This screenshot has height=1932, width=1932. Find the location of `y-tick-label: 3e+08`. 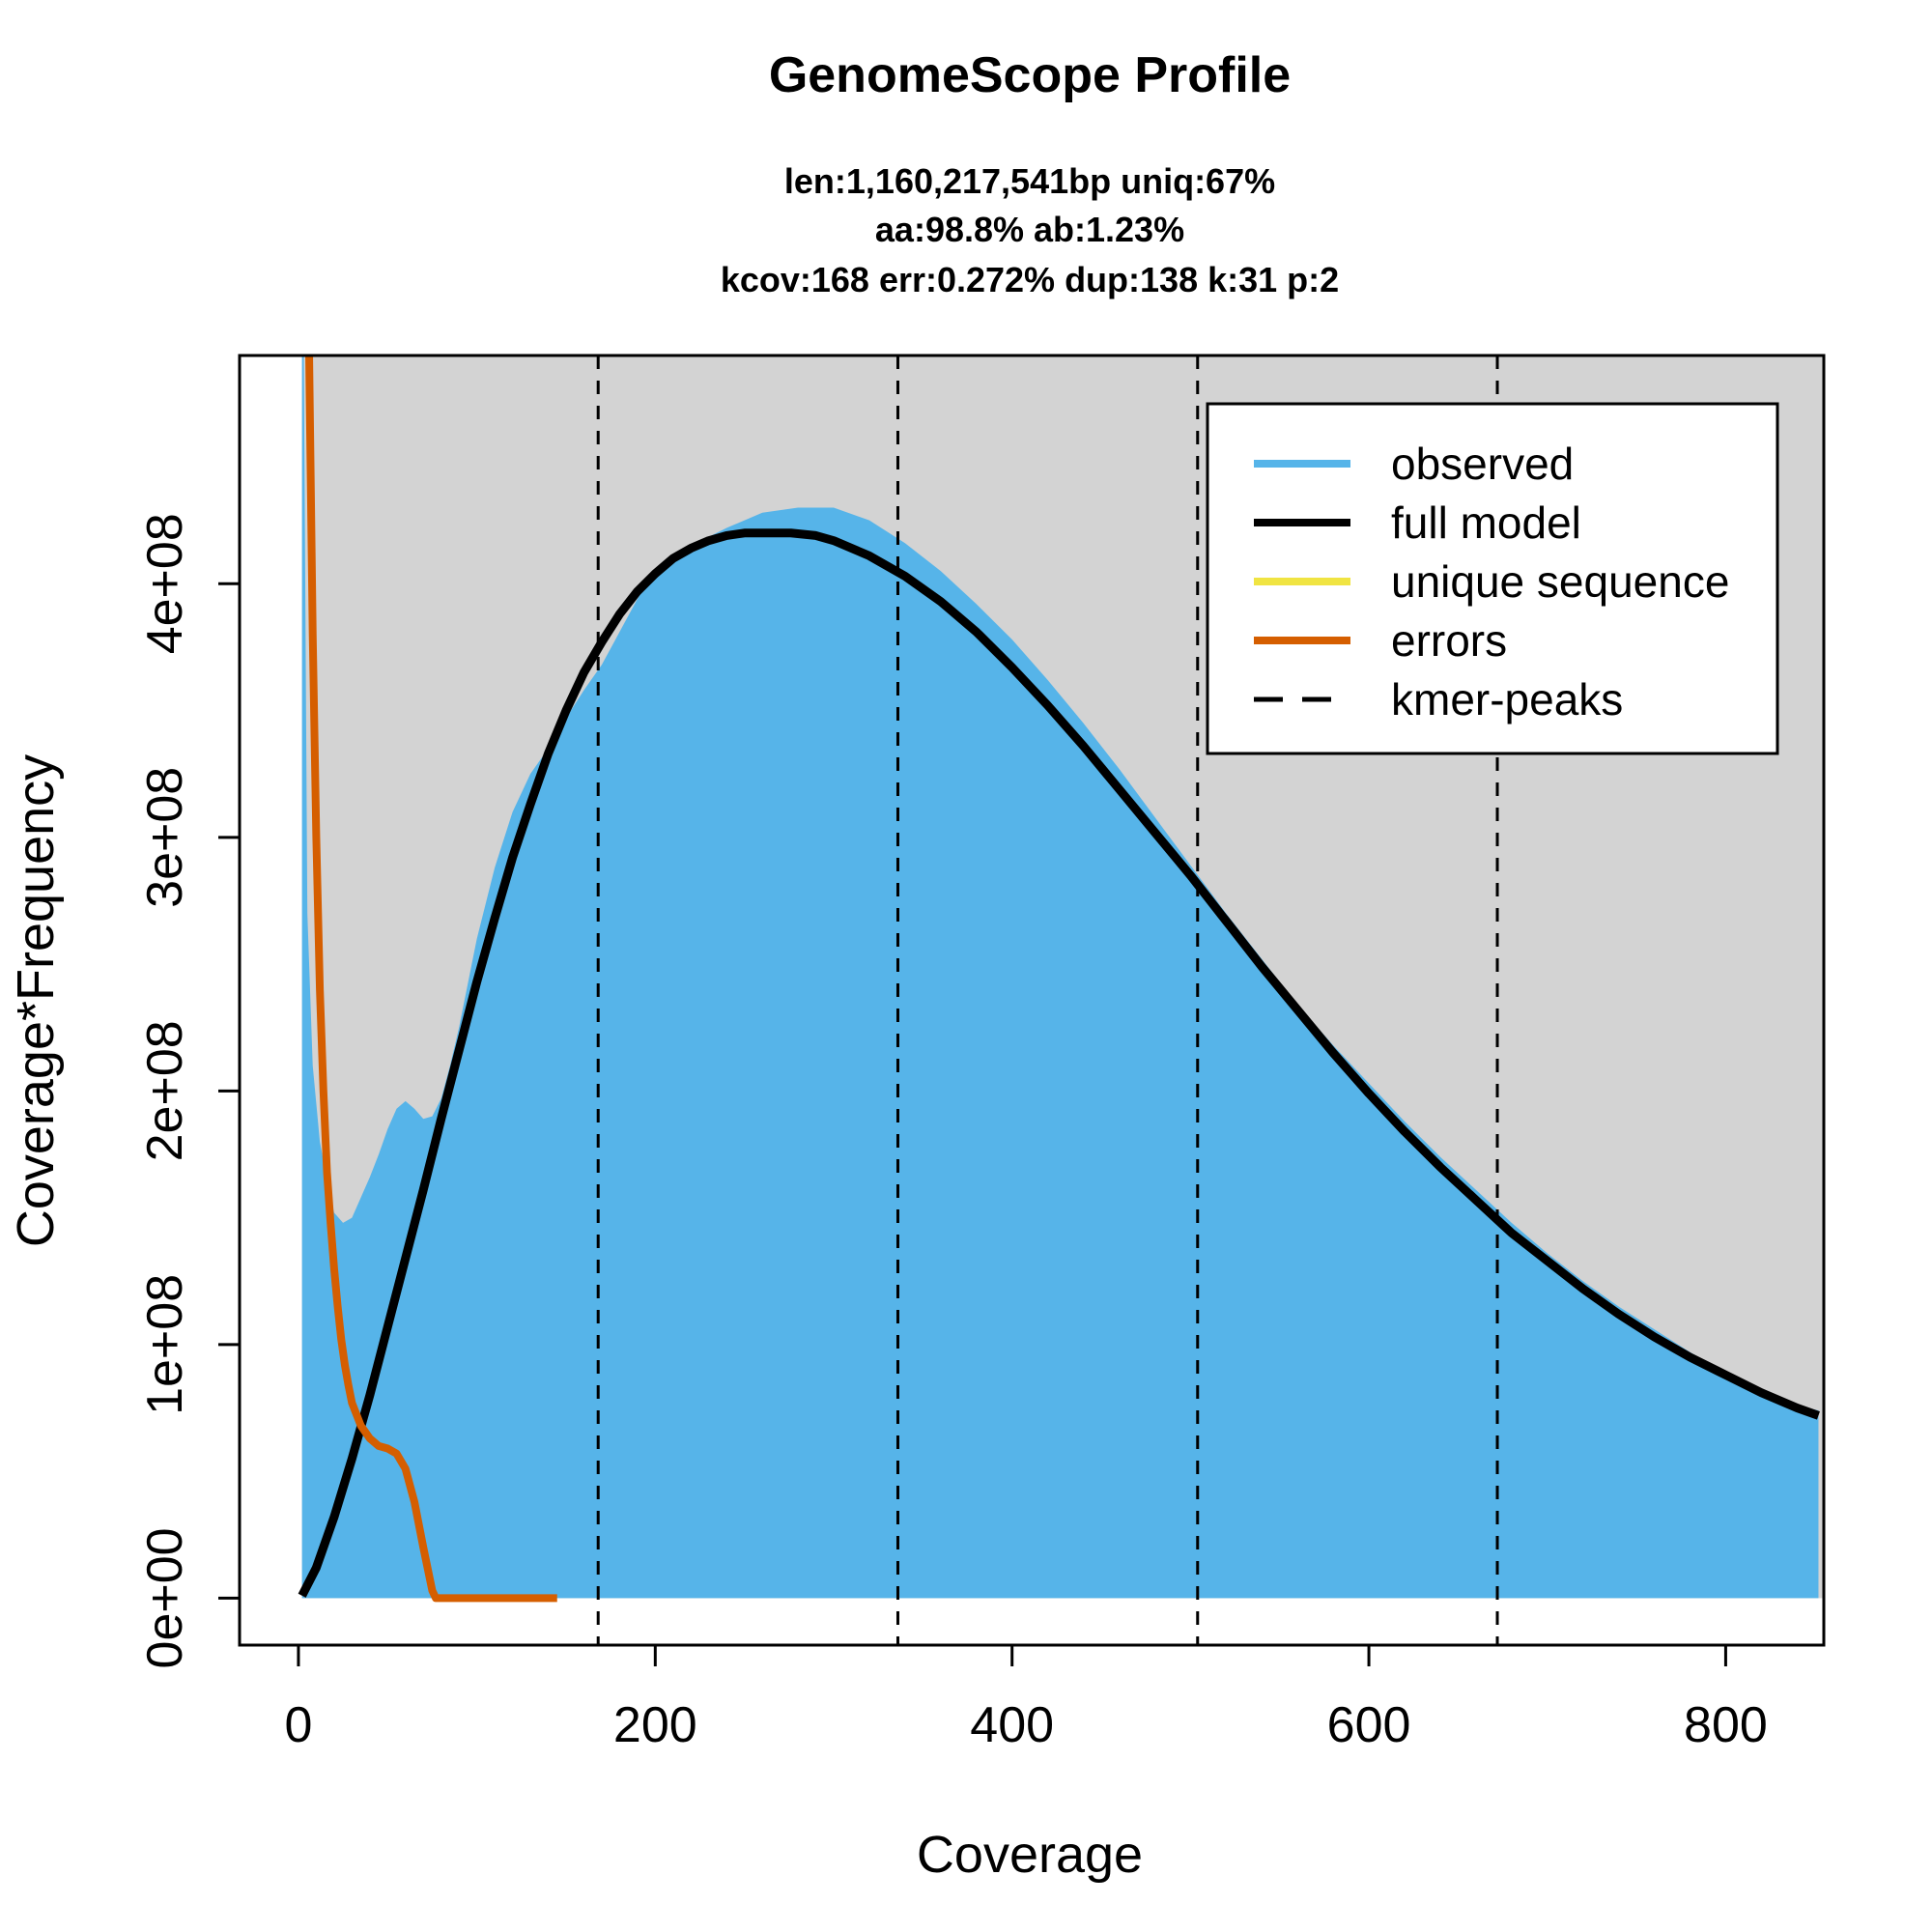

y-tick-label: 3e+08 is located at coordinates (165, 837).